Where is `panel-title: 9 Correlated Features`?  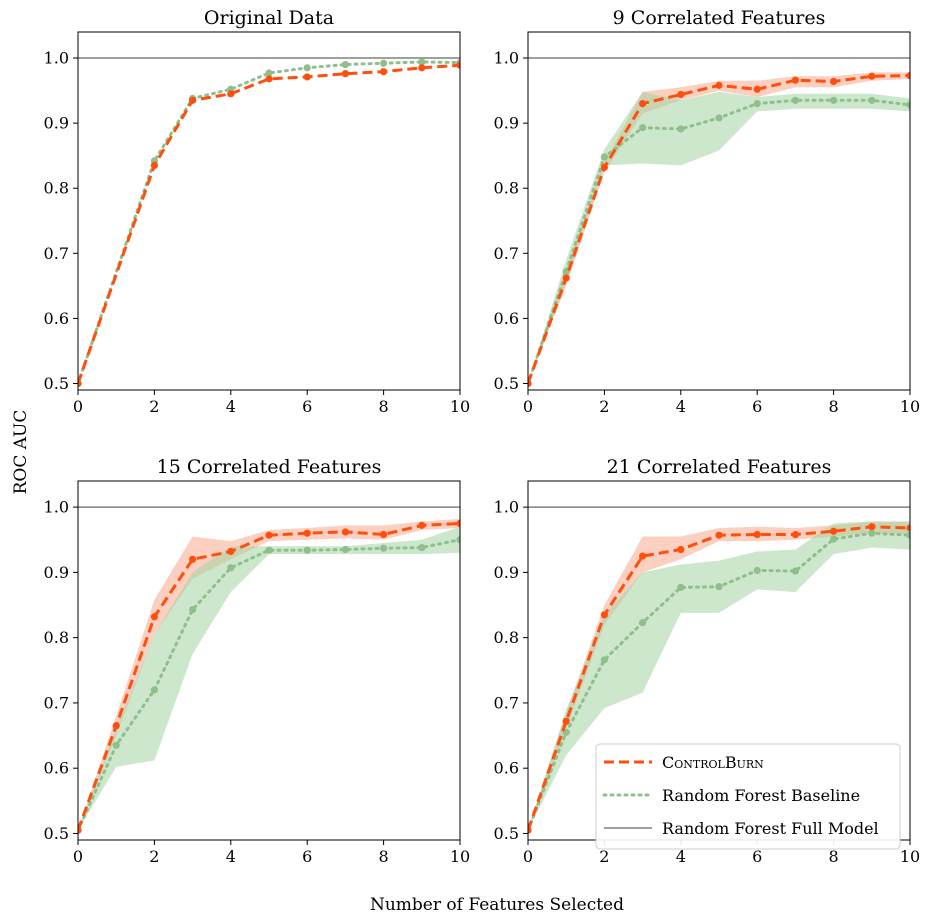
panel-title: 9 Correlated Features is located at coordinates (719, 18).